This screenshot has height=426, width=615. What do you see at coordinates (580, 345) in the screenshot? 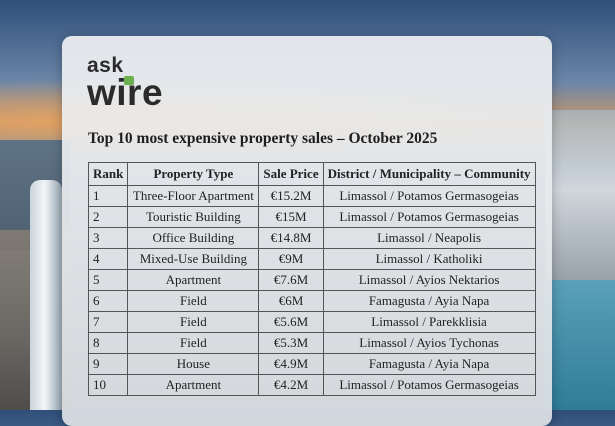
I see `background-sea-right` at bounding box center [580, 345].